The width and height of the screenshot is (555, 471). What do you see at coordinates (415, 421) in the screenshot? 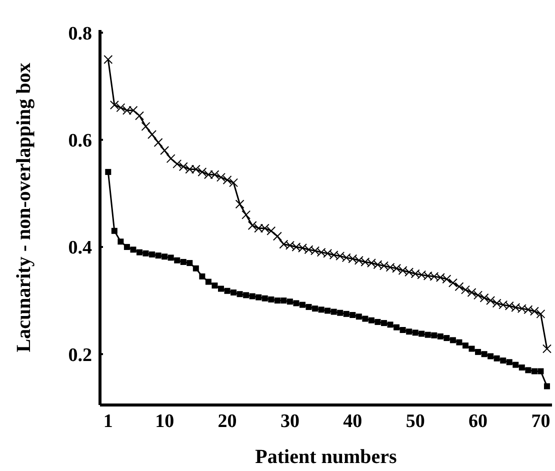
I see `x-tick-label: 50` at bounding box center [415, 421].